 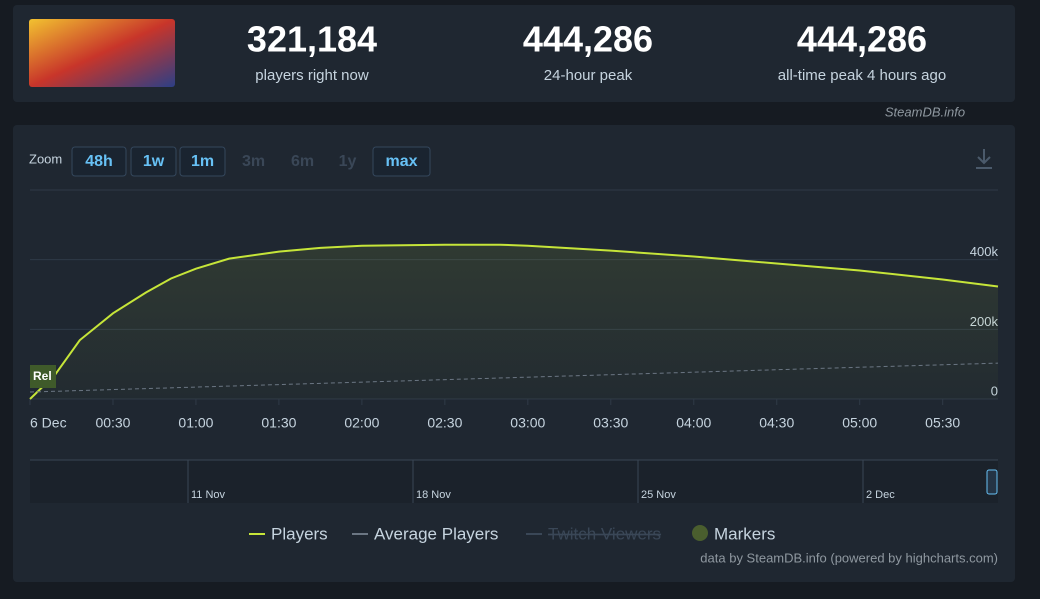 I want to click on stat-label: 24-hour peak, so click(x=588, y=75).